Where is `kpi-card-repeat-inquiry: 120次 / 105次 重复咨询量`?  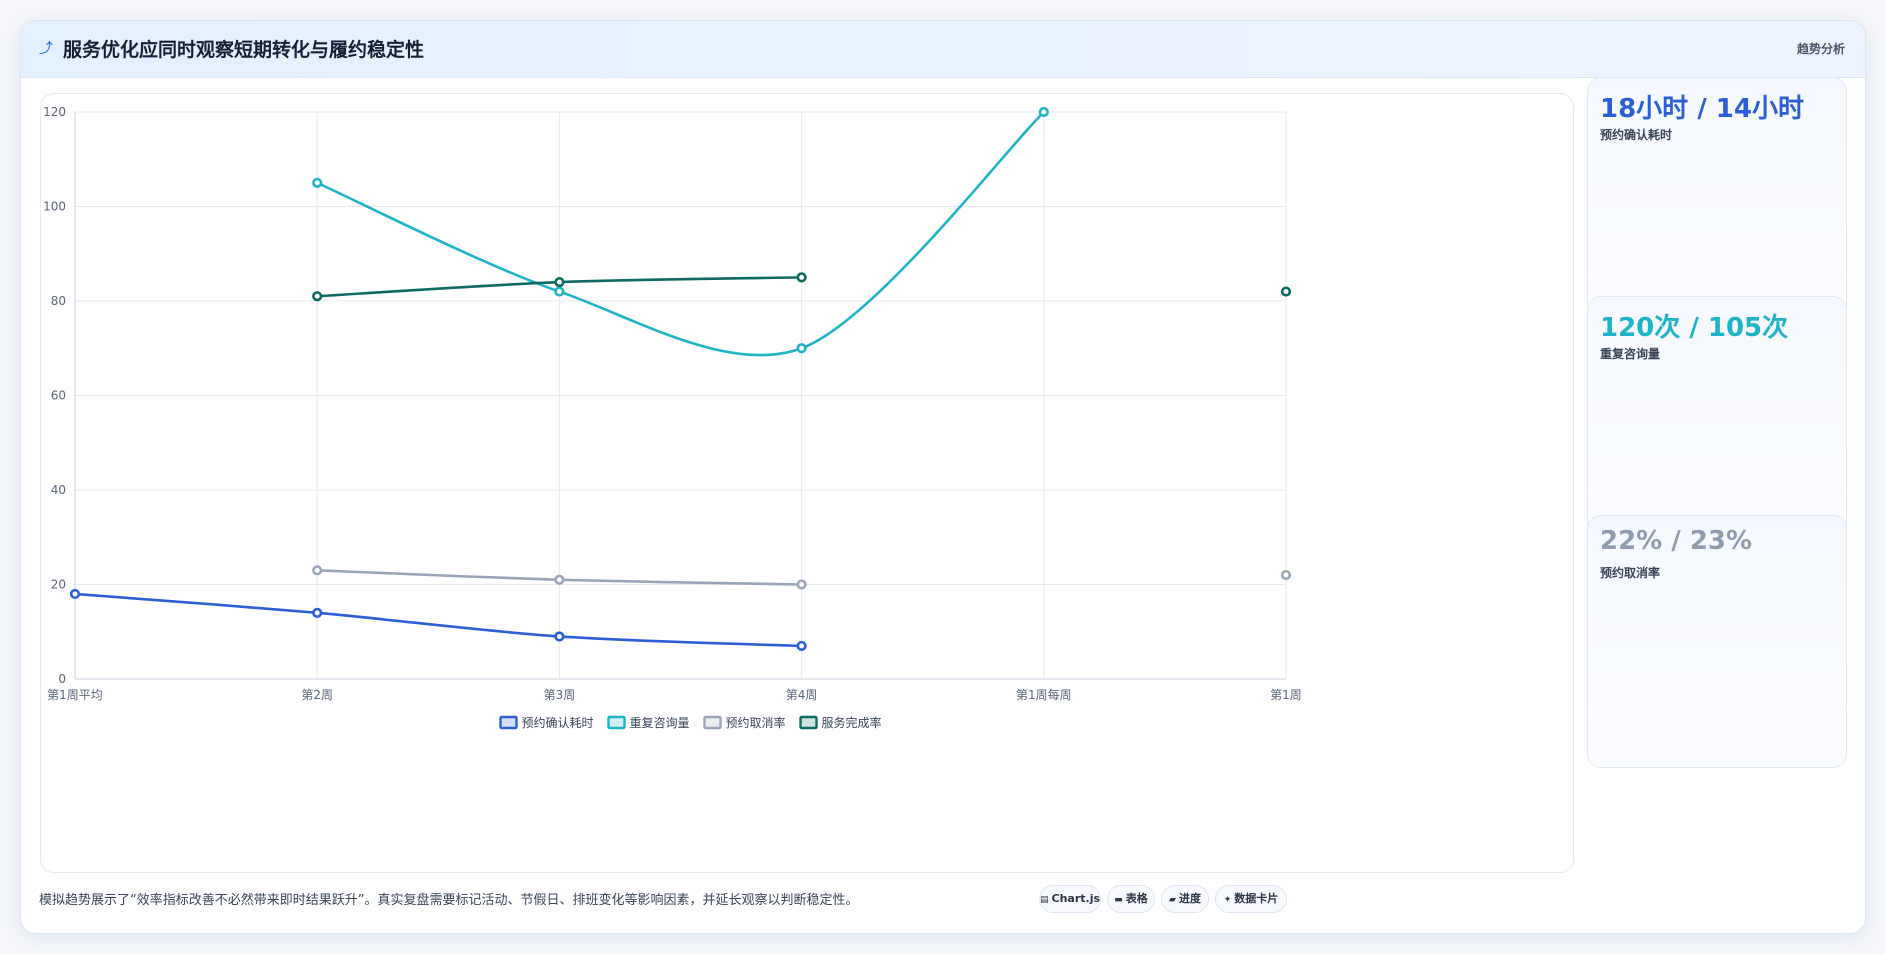
kpi-card-repeat-inquiry: 120次 / 105次 重复咨询量 is located at coordinates (1717, 422).